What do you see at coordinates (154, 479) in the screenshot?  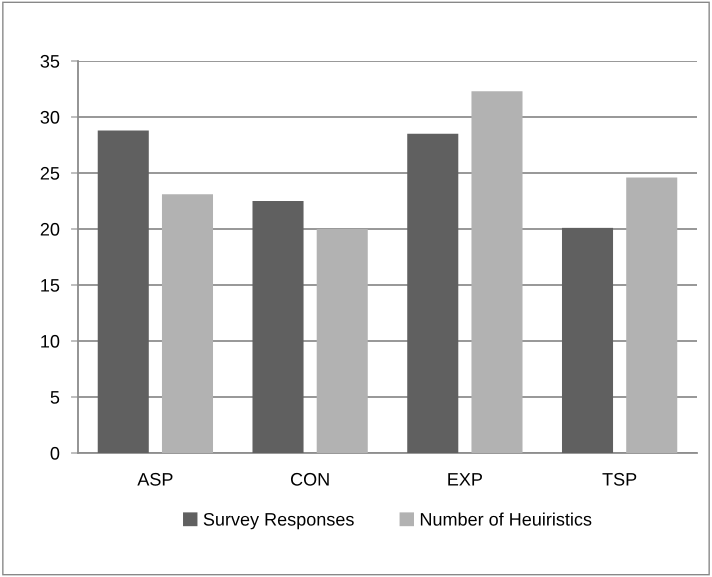 I see `x-tick-label: ASP` at bounding box center [154, 479].